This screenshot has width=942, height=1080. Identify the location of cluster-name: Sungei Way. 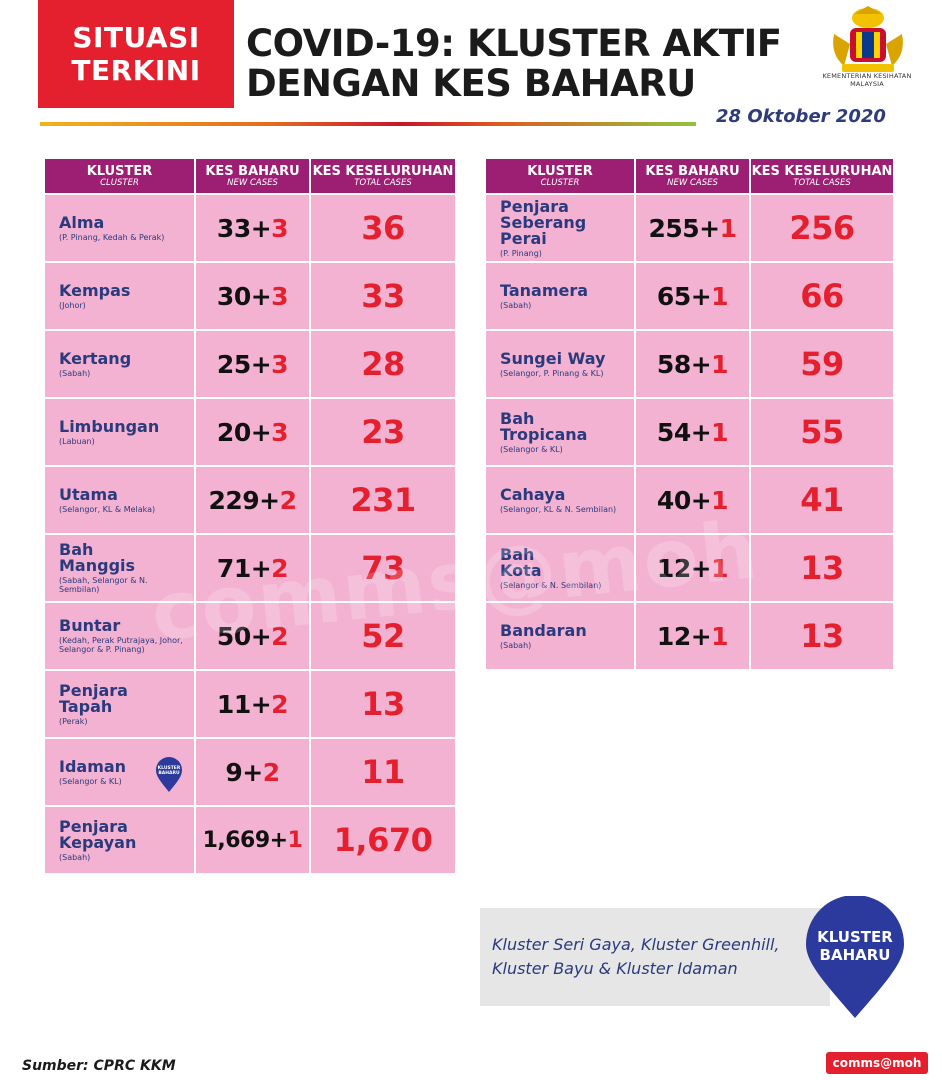
(553, 358).